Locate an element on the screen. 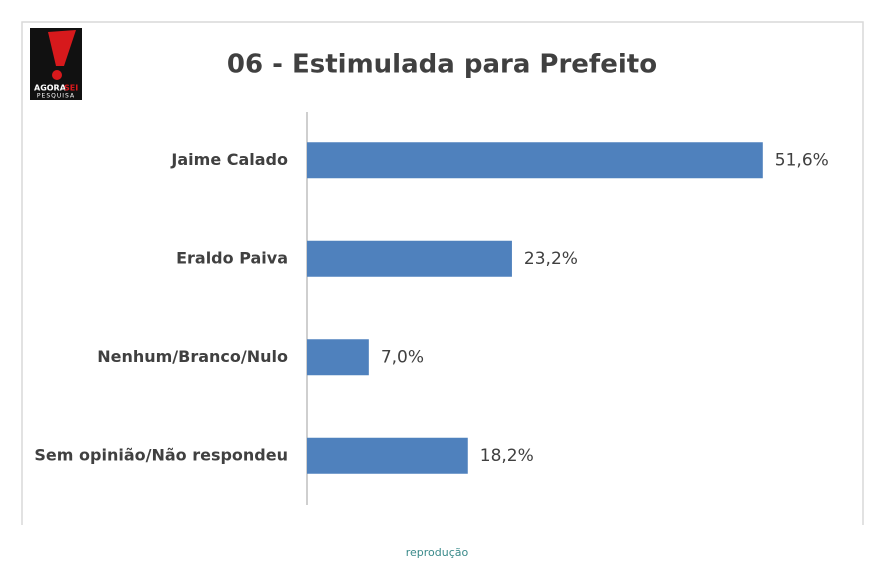 The image size is (887, 587). logo-brand: AGORA is located at coordinates (50, 88).